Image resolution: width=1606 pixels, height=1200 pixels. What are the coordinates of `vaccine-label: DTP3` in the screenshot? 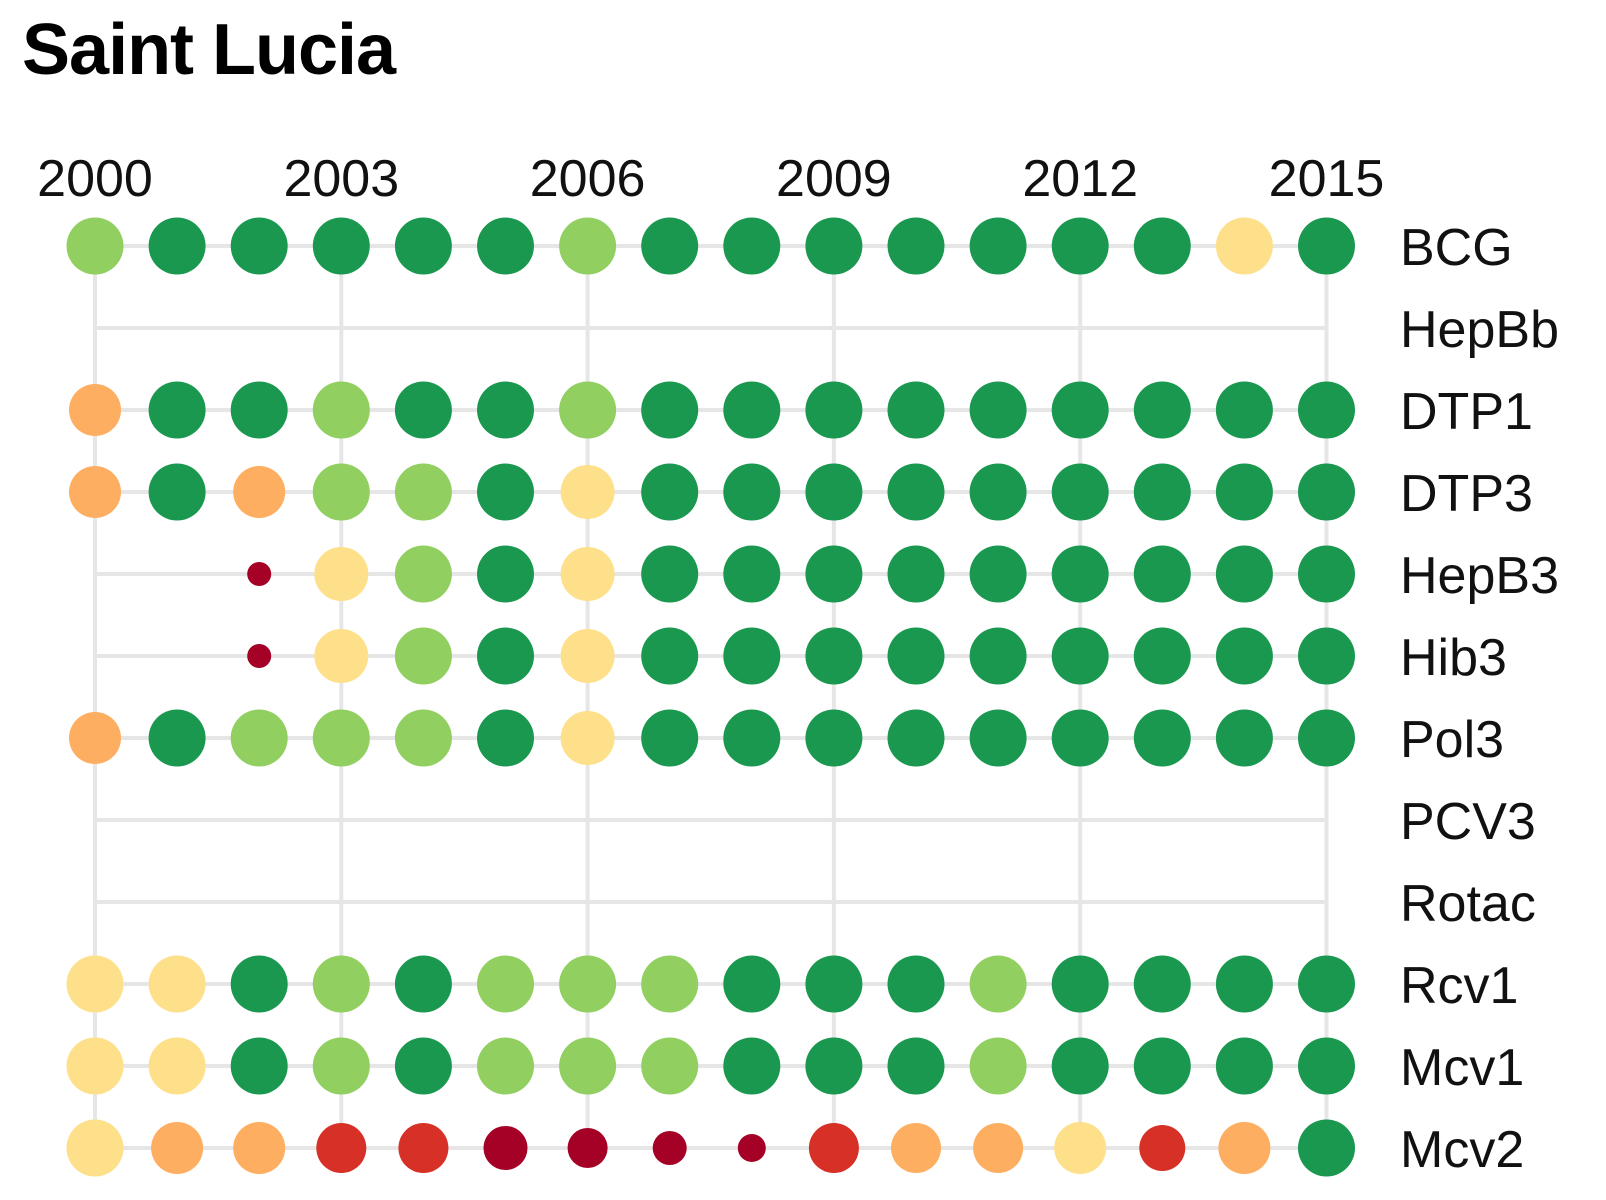 It's located at (1466, 494).